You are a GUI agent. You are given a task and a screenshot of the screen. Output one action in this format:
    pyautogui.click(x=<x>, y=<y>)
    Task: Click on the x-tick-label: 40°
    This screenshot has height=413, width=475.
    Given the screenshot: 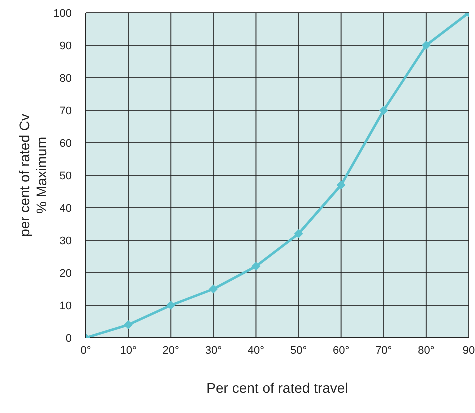 What is the action you would take?
    pyautogui.click(x=256, y=350)
    